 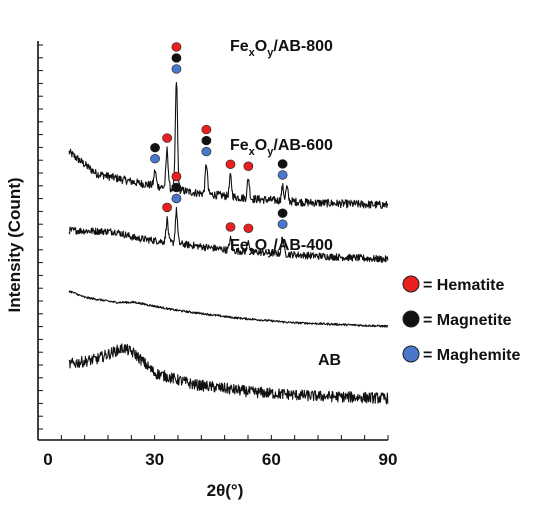 I want to click on series-label: AB, so click(x=329, y=360).